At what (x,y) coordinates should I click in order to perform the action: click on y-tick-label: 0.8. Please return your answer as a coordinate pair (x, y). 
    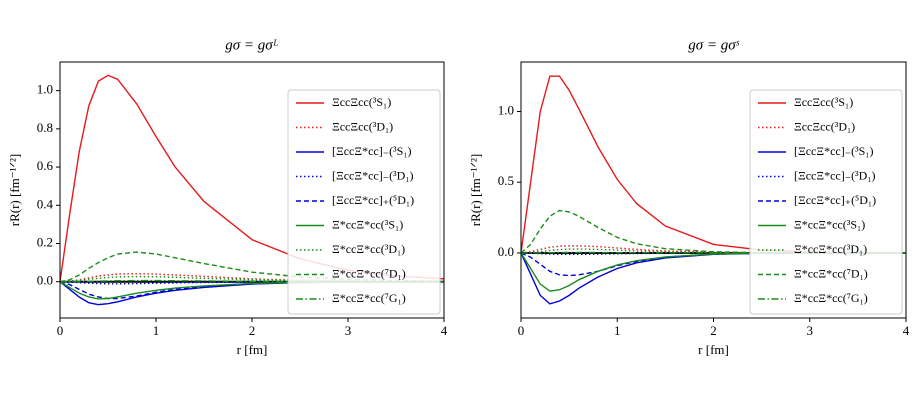
    Looking at the image, I should click on (45, 127).